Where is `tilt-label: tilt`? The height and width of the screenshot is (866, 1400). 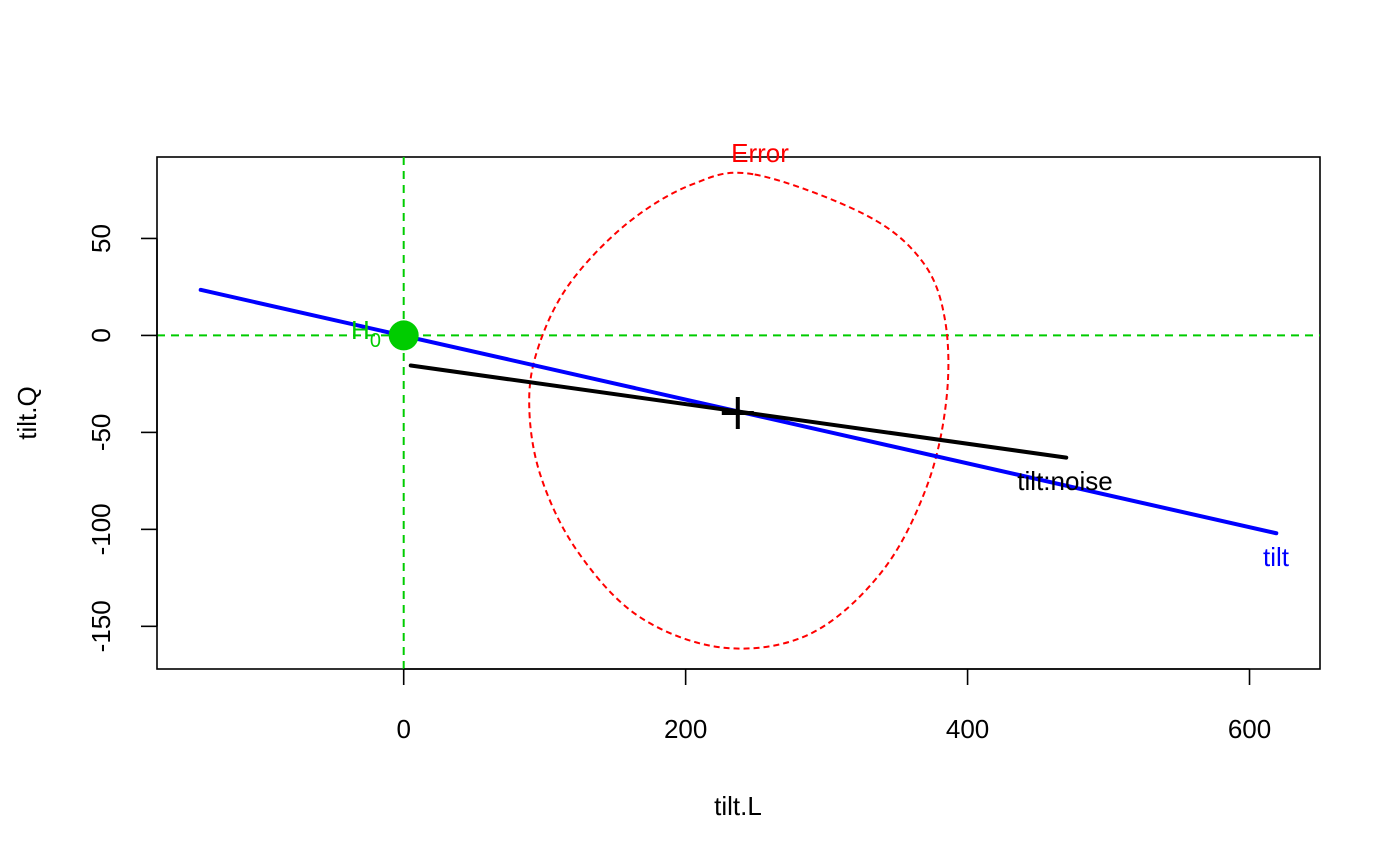 tilt-label: tilt is located at coordinates (1276, 557).